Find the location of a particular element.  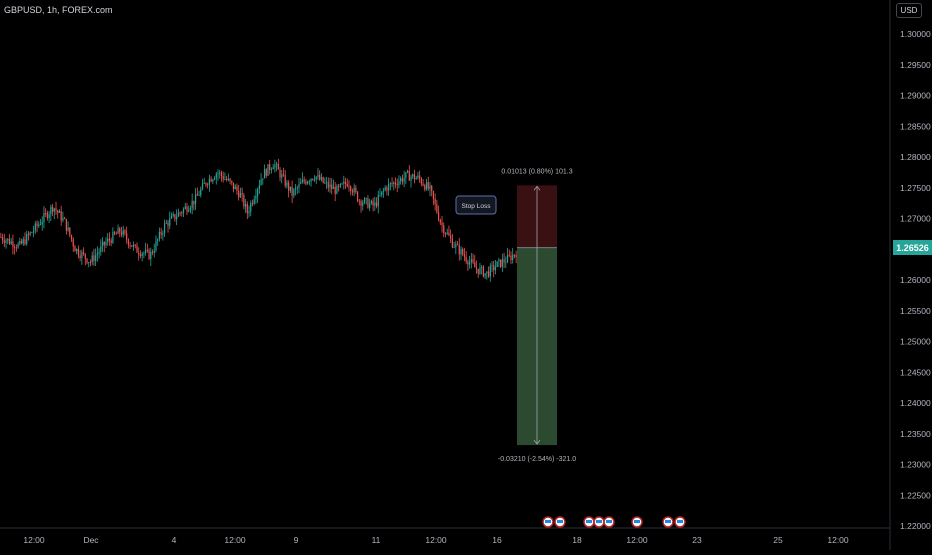

x-tick-label: 9 is located at coordinates (296, 540).